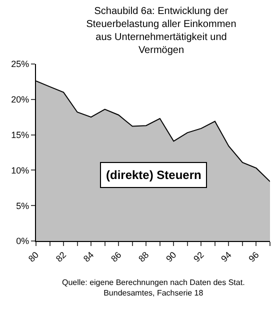  Describe the element at coordinates (253, 257) in the screenshot. I see `x-tick-label: 96` at that location.